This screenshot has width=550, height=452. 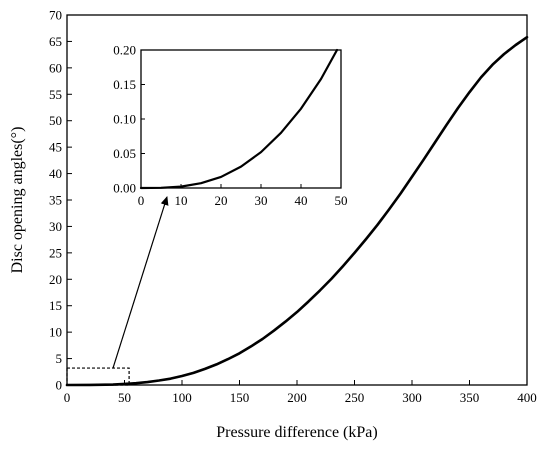 I want to click on main-y-tick-label: 55, so click(x=55, y=94).